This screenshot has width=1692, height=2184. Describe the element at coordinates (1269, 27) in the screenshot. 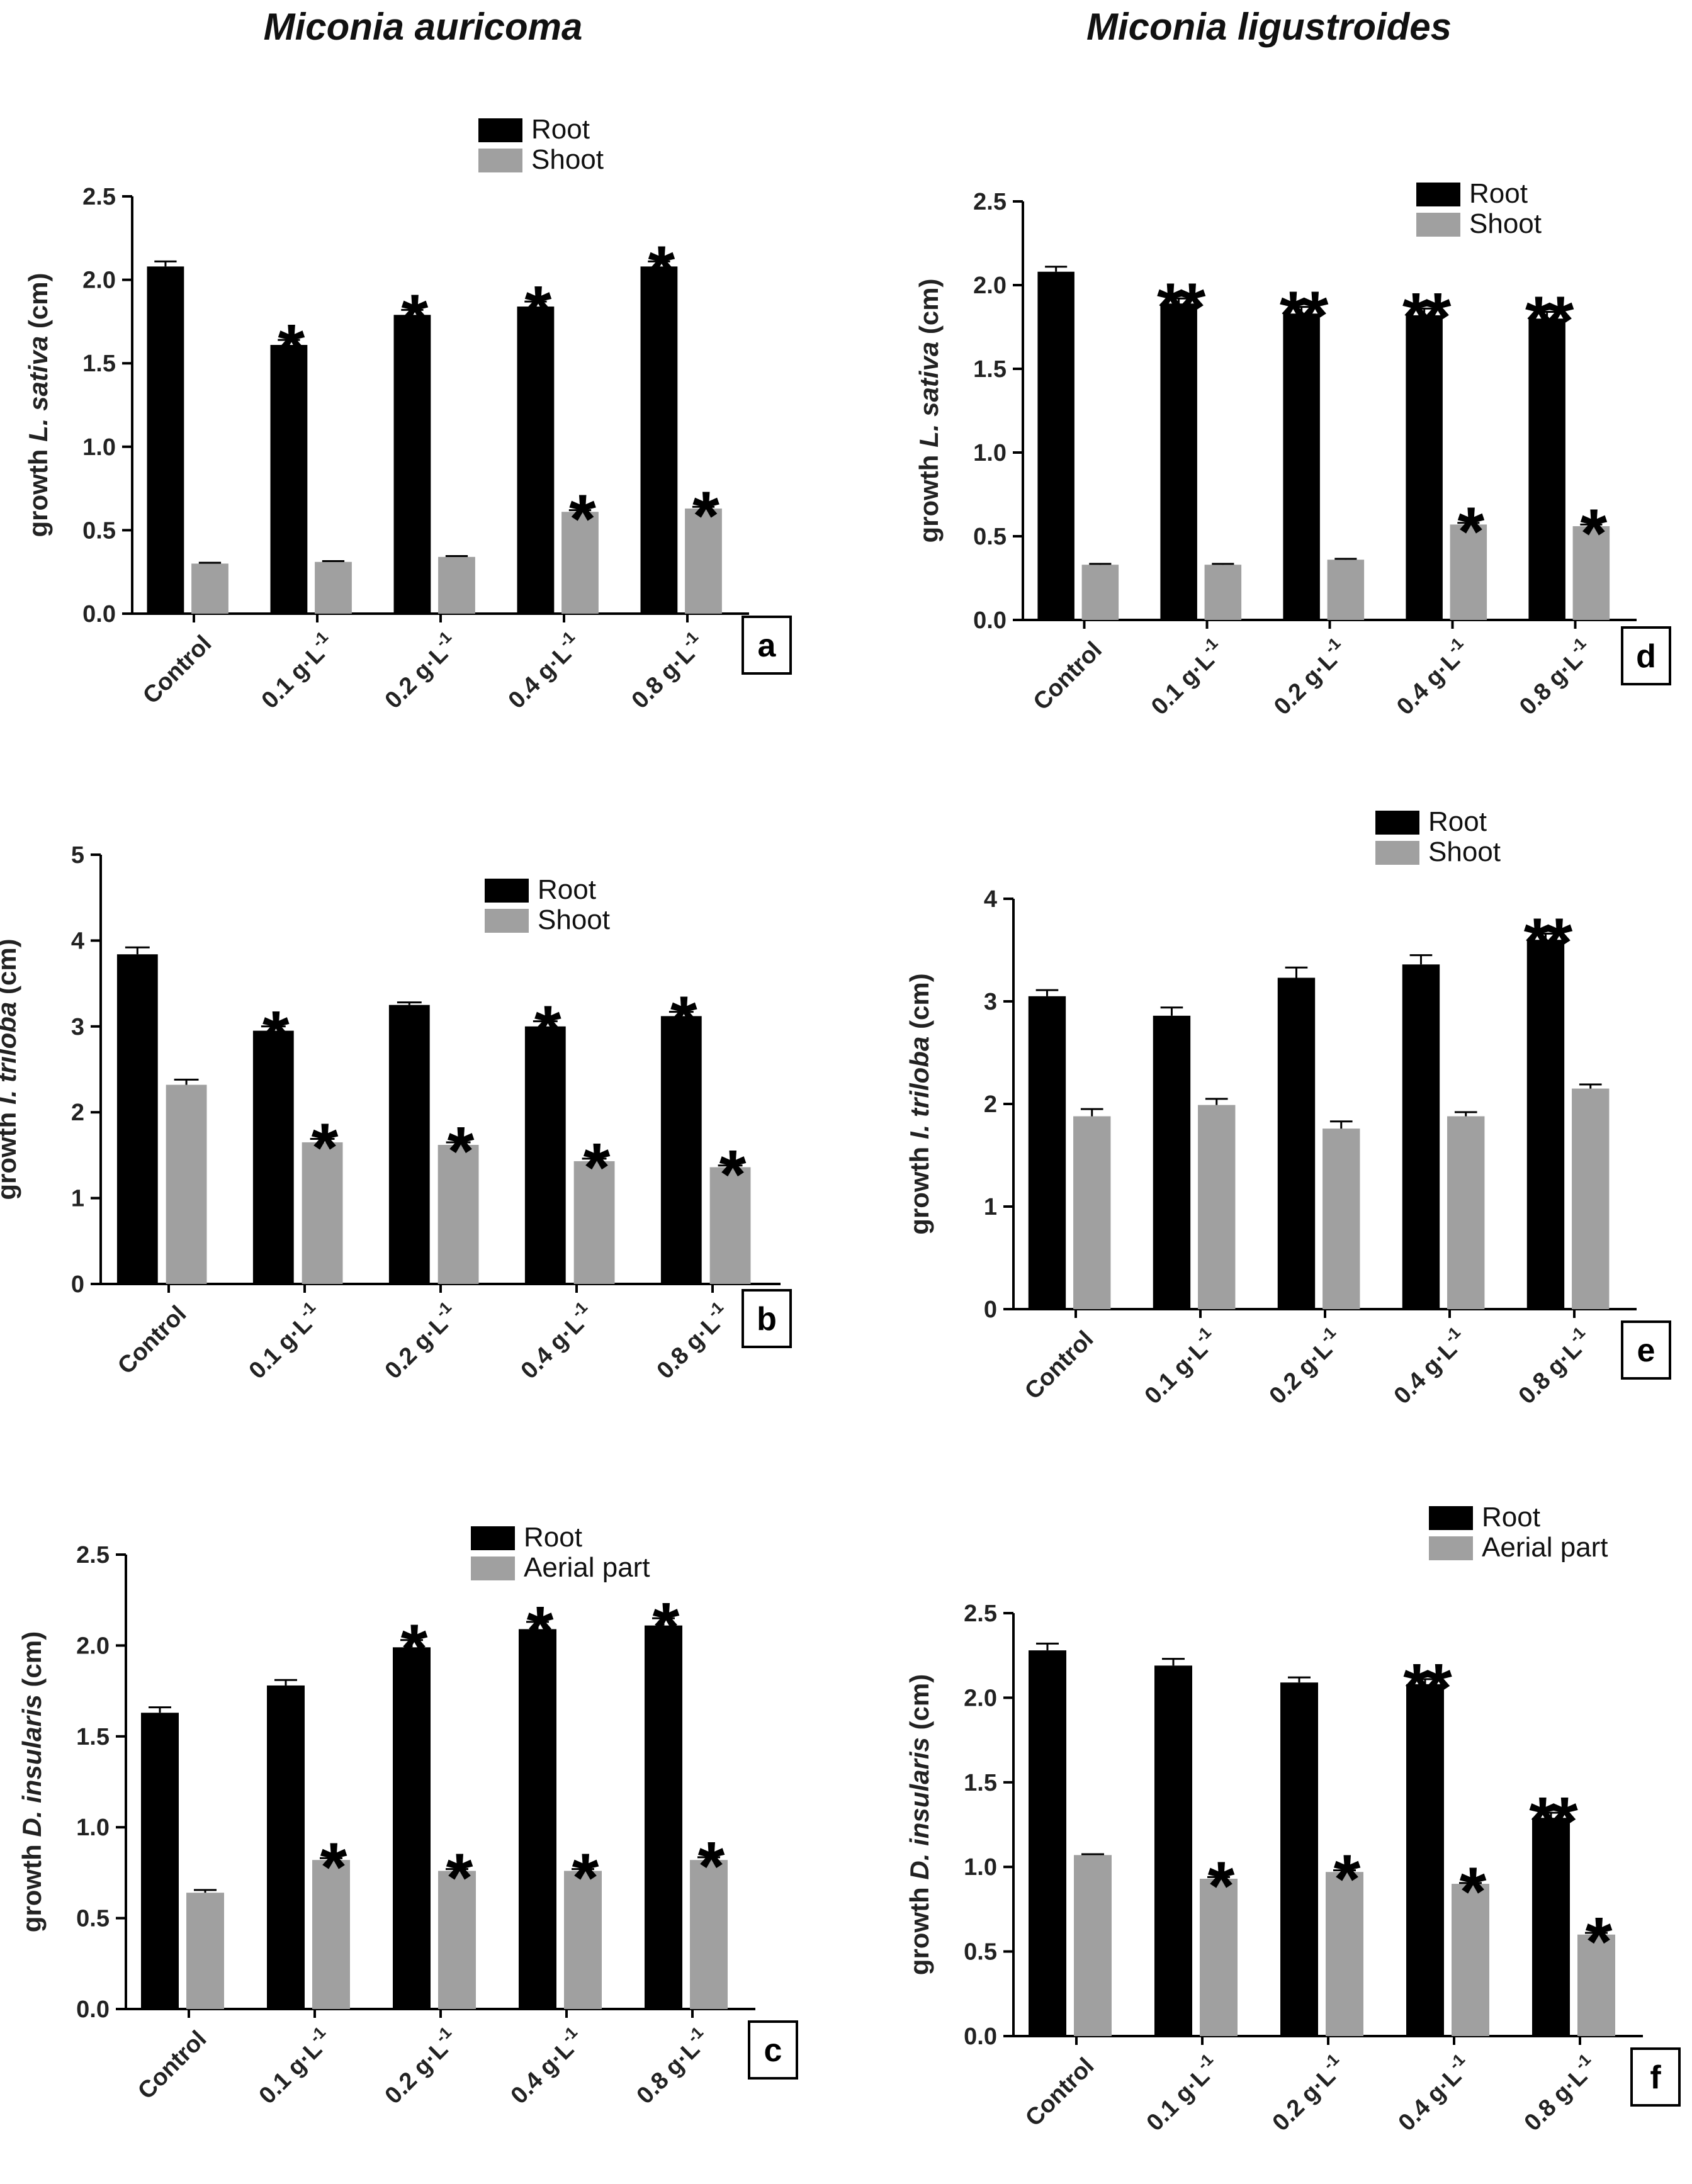

I see `column-title-right: Miconia ligustroides` at that location.